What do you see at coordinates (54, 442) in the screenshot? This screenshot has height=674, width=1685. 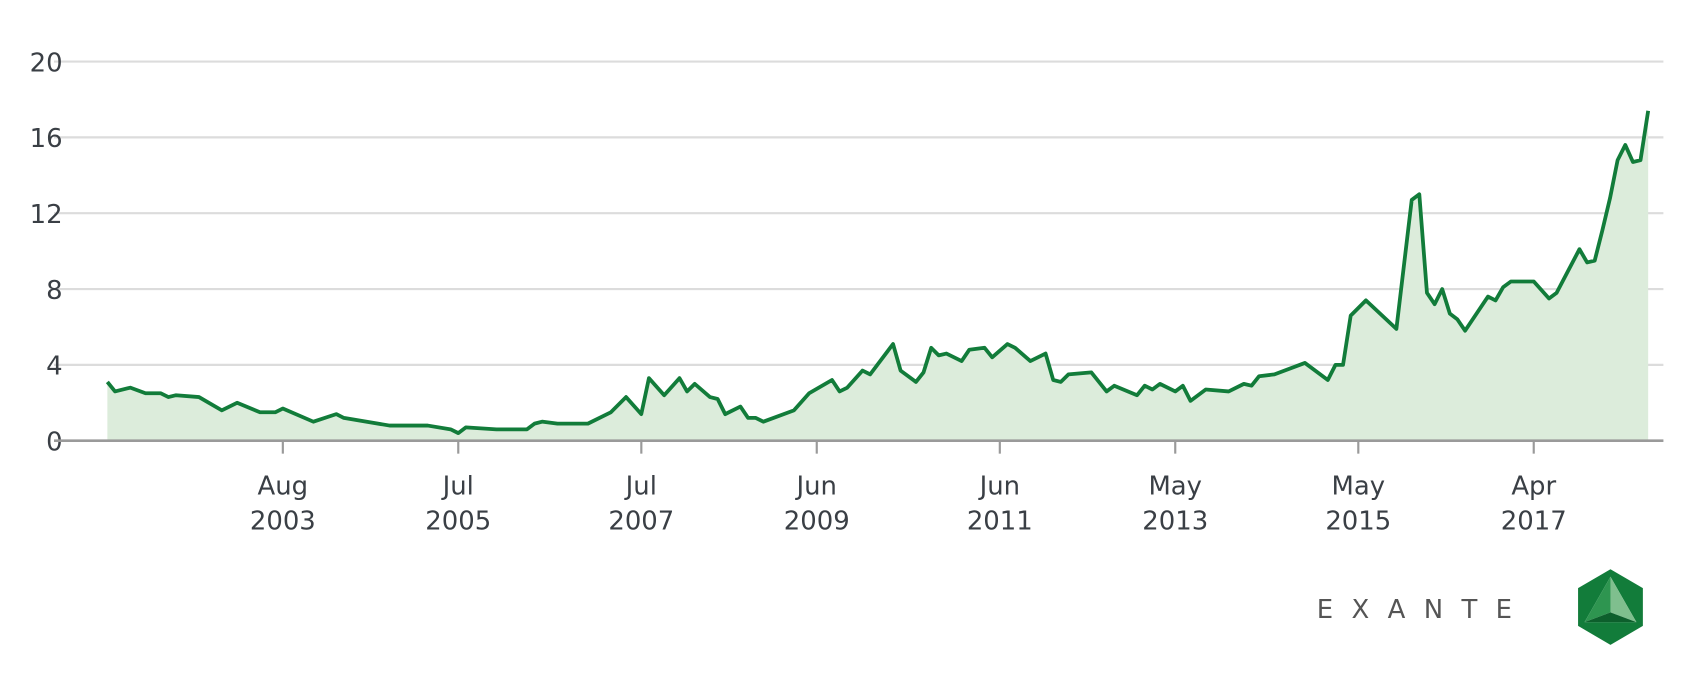 I see `y-tick-label: 0` at bounding box center [54, 442].